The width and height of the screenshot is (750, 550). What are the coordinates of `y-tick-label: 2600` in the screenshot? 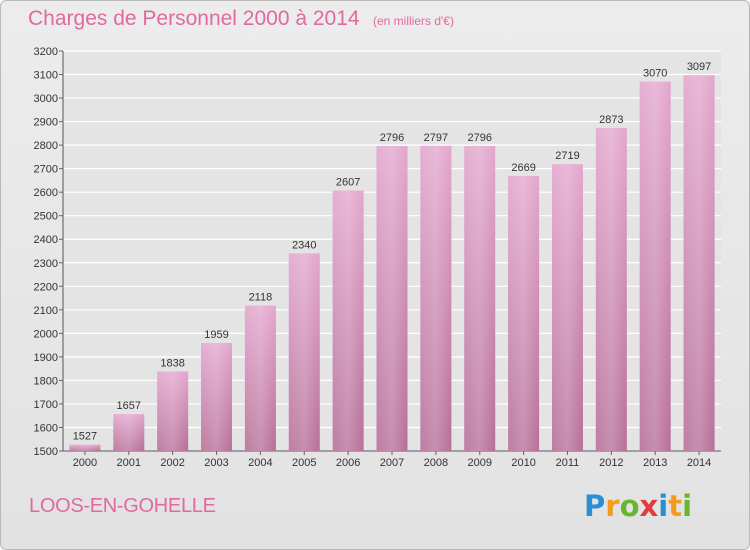 It's located at (46, 193).